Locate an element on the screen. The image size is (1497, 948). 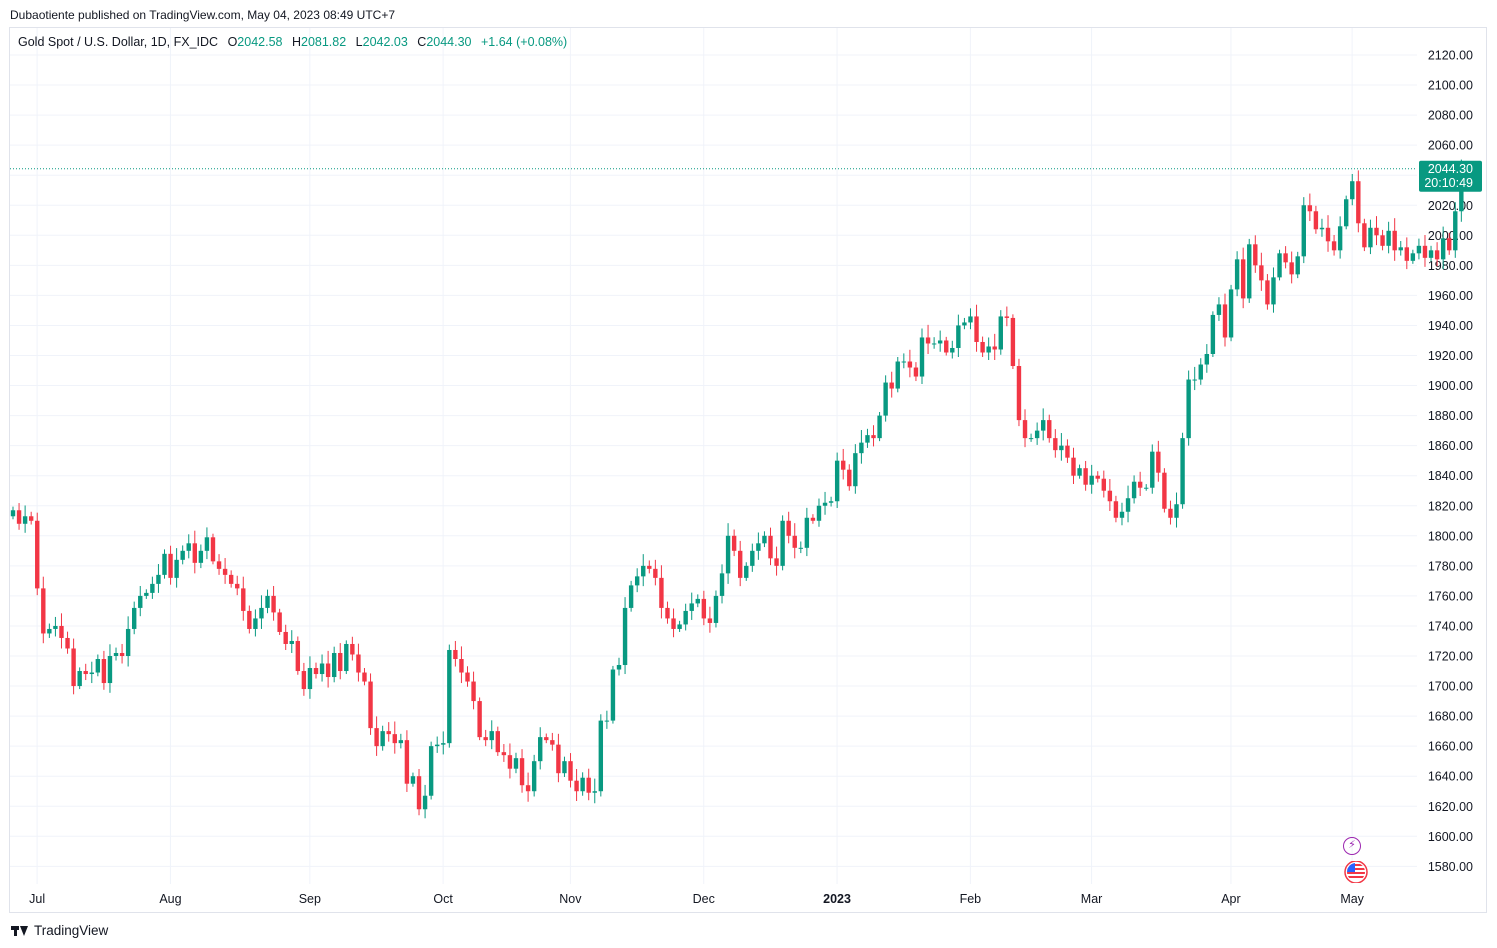
brand-label: TradingView is located at coordinates (71, 930).